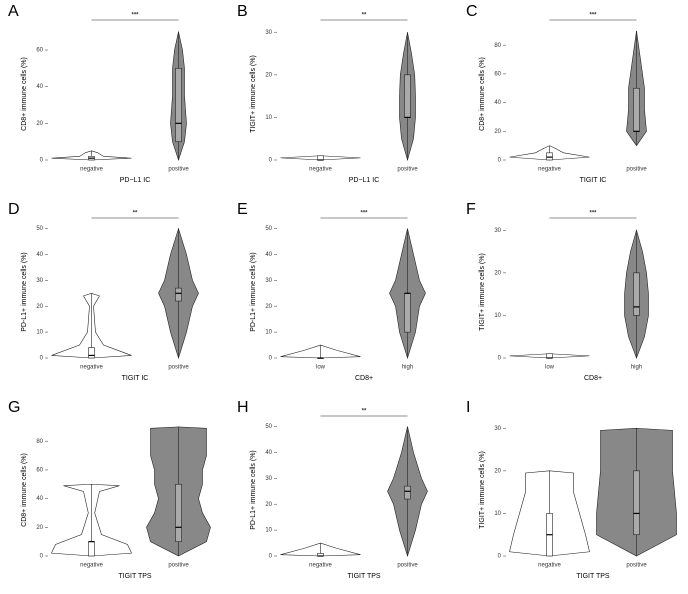 The image size is (688, 594). I want to click on x-axis-label: PD−L1 IC, so click(364, 180).